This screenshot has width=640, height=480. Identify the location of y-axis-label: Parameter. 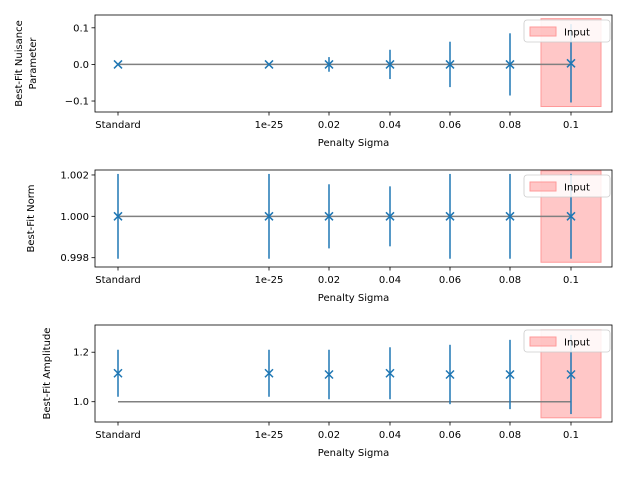
(33, 63).